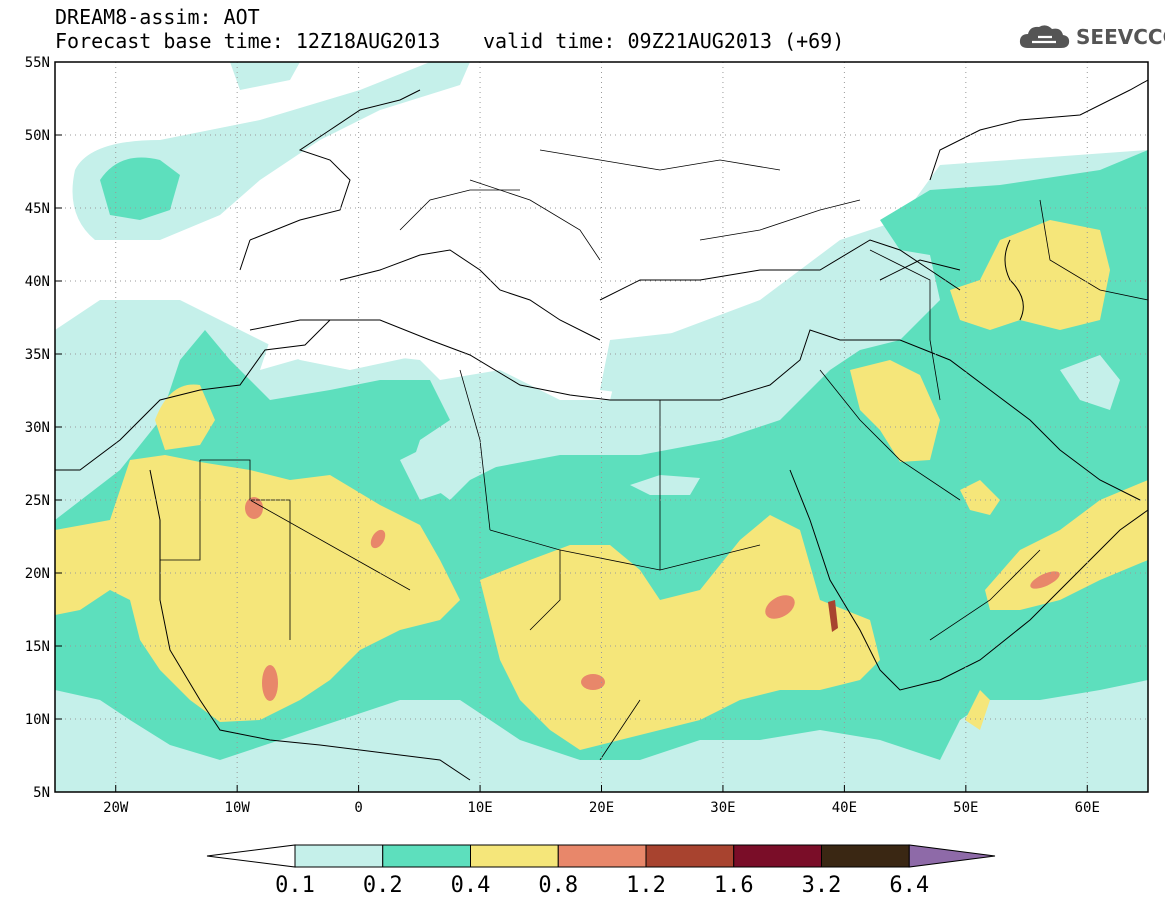  What do you see at coordinates (251, 856) in the screenshot?
I see `colorbar-under-triangle` at bounding box center [251, 856].